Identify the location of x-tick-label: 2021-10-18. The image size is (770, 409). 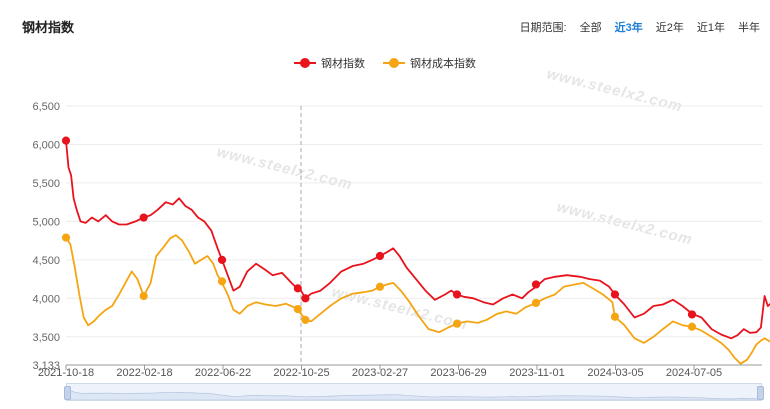
(66, 373).